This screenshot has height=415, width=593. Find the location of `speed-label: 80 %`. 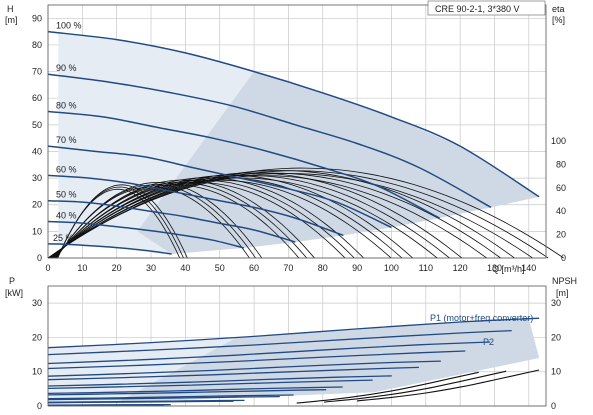

speed-label: 80 % is located at coordinates (66, 106).